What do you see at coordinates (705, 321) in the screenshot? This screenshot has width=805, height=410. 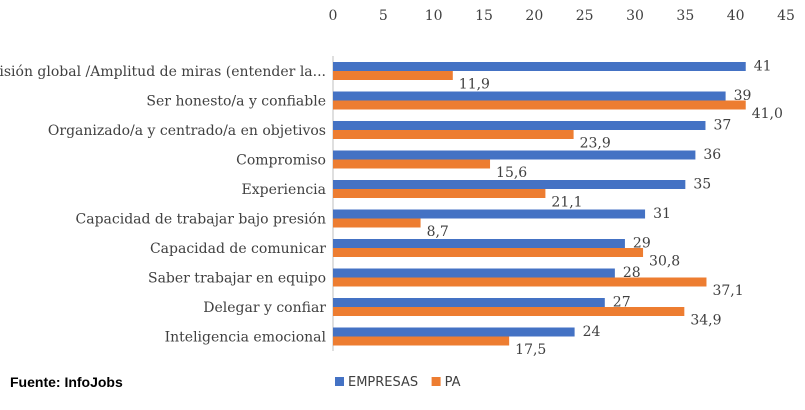 I see `data-label: 34,9` at bounding box center [705, 321].